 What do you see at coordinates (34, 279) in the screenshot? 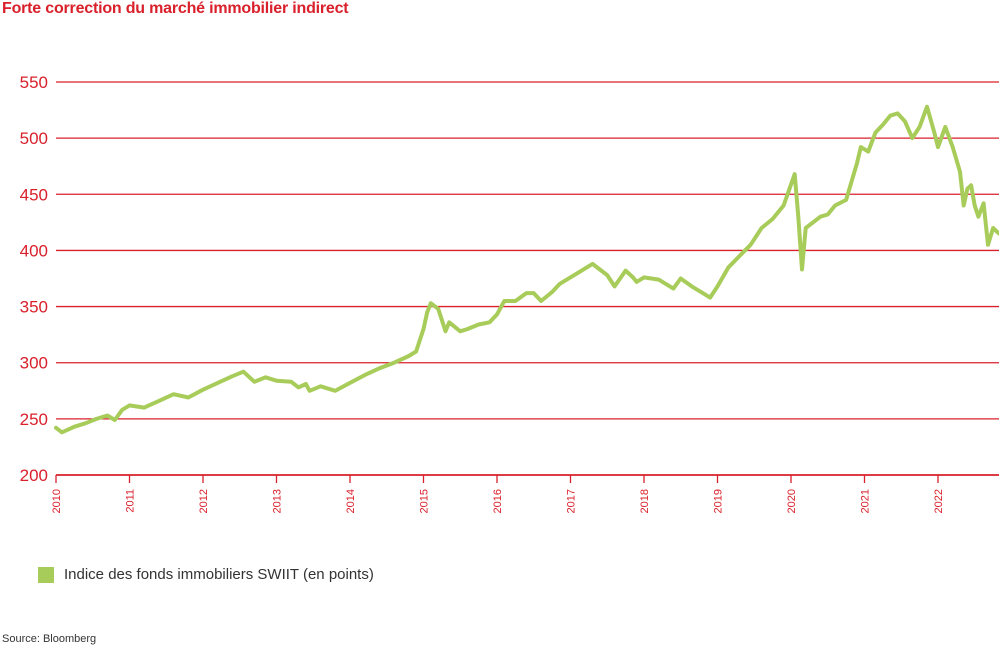
I see `y-axis-ticks: 200 250 300 350 400 450 500 550` at bounding box center [34, 279].